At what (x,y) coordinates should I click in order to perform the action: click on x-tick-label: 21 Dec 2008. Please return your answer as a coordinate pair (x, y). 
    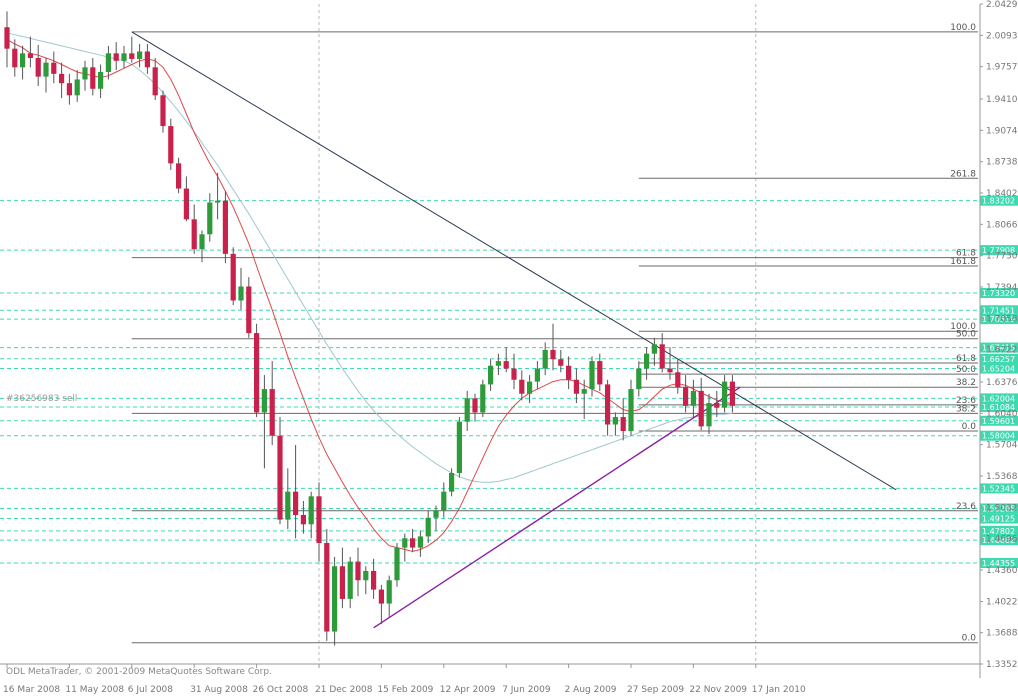
    Looking at the image, I should click on (344, 690).